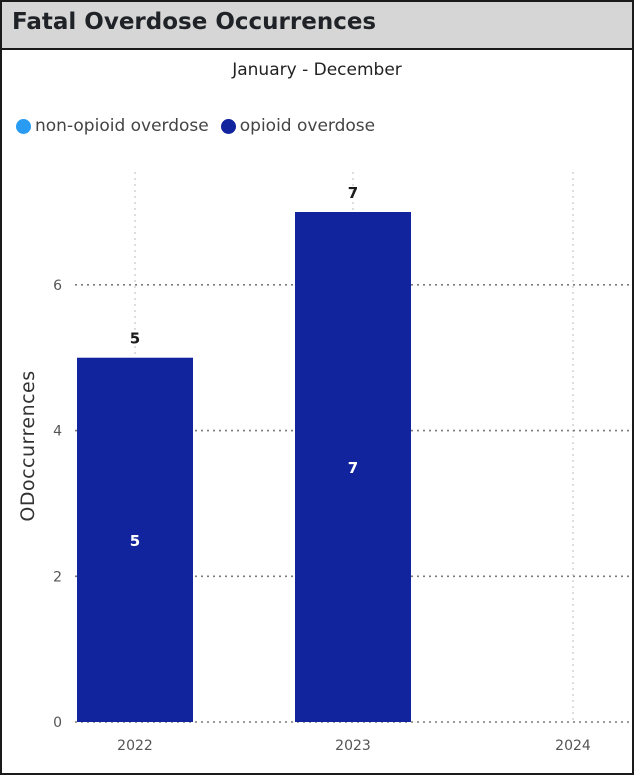  I want to click on y-tick-label: 0, so click(57, 723).